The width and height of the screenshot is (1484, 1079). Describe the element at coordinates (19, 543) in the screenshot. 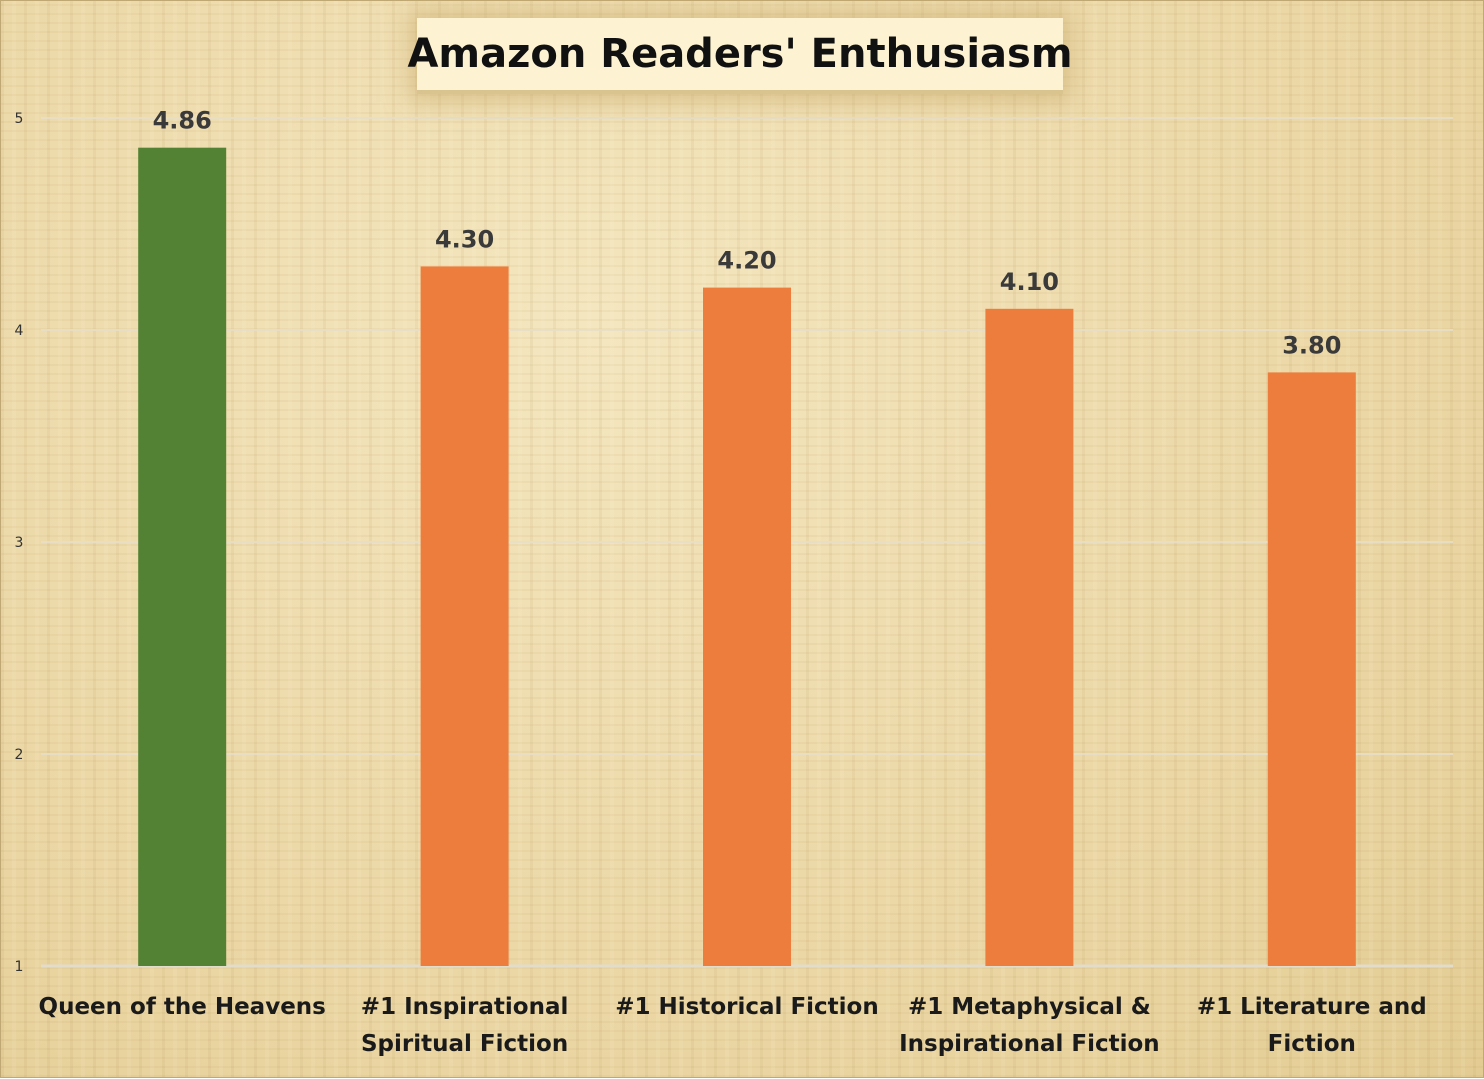

I see `y-tick-label: 3` at that location.